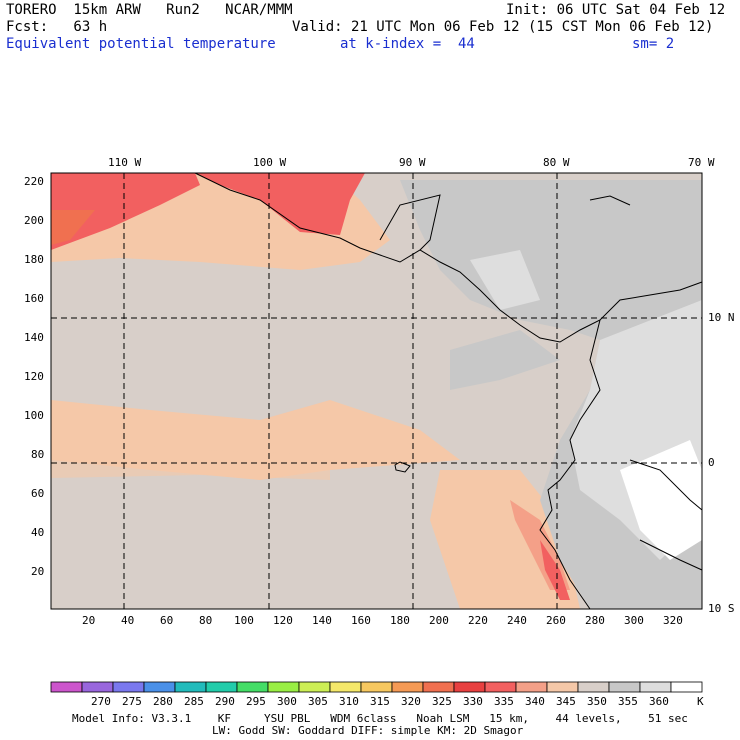 This screenshot has height=740, width=740. I want to click on x-tick: 200, so click(439, 620).